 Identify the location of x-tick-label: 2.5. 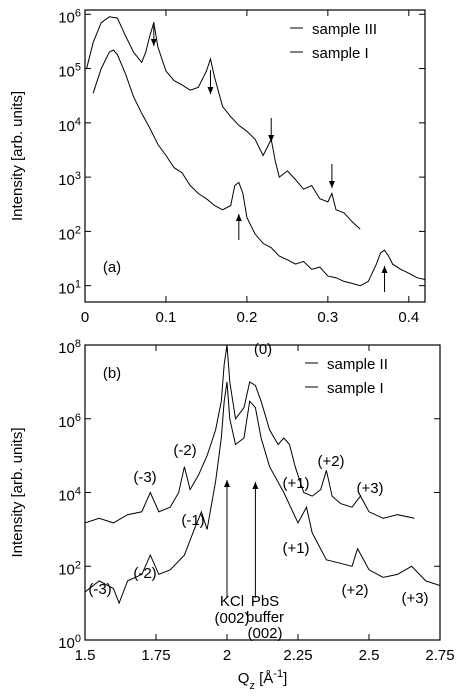
(369, 655).